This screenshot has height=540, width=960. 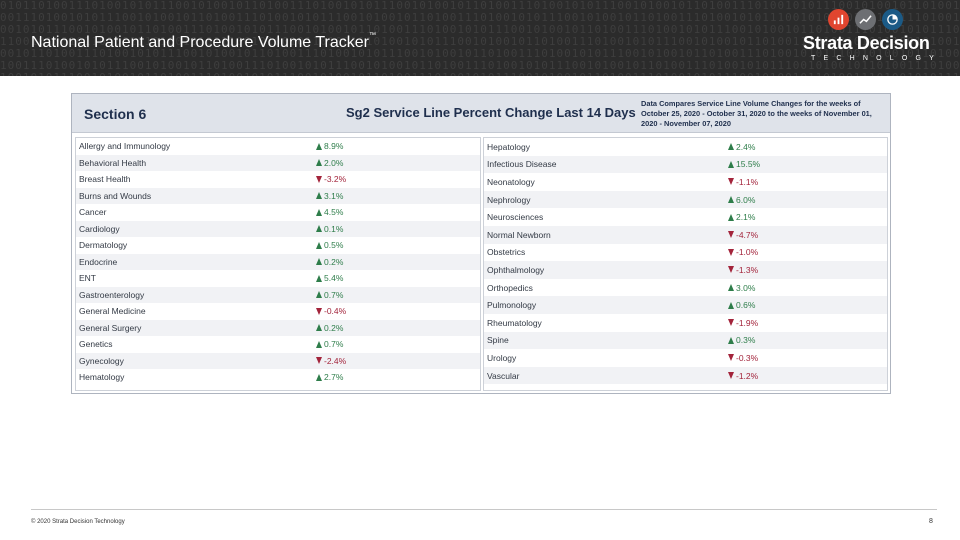 What do you see at coordinates (278, 146) in the screenshot?
I see `service-line-row: Allergy and Immunology 8.9%` at bounding box center [278, 146].